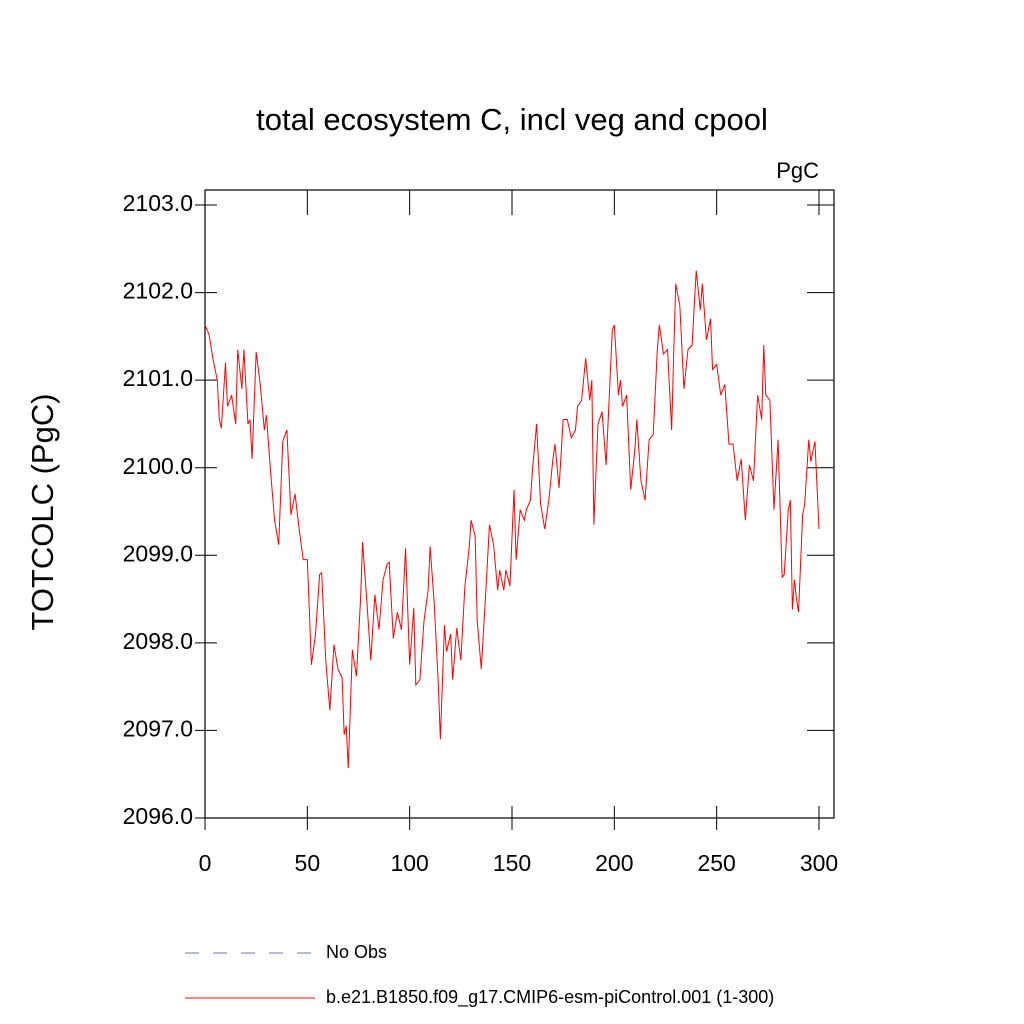  What do you see at coordinates (308, 863) in the screenshot?
I see `x-tick-label: 50` at bounding box center [308, 863].